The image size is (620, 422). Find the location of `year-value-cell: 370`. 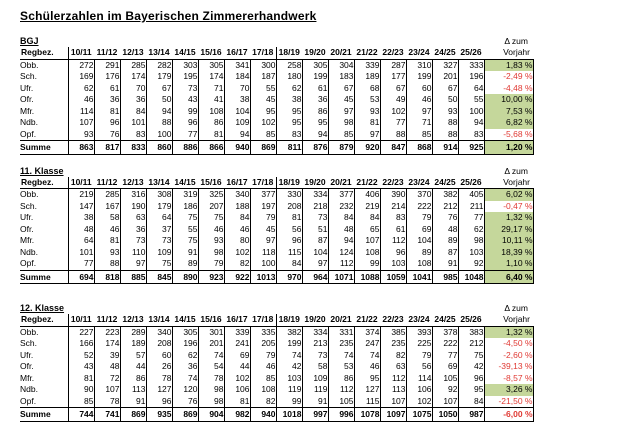

year-value-cell: 370 is located at coordinates (419, 194).